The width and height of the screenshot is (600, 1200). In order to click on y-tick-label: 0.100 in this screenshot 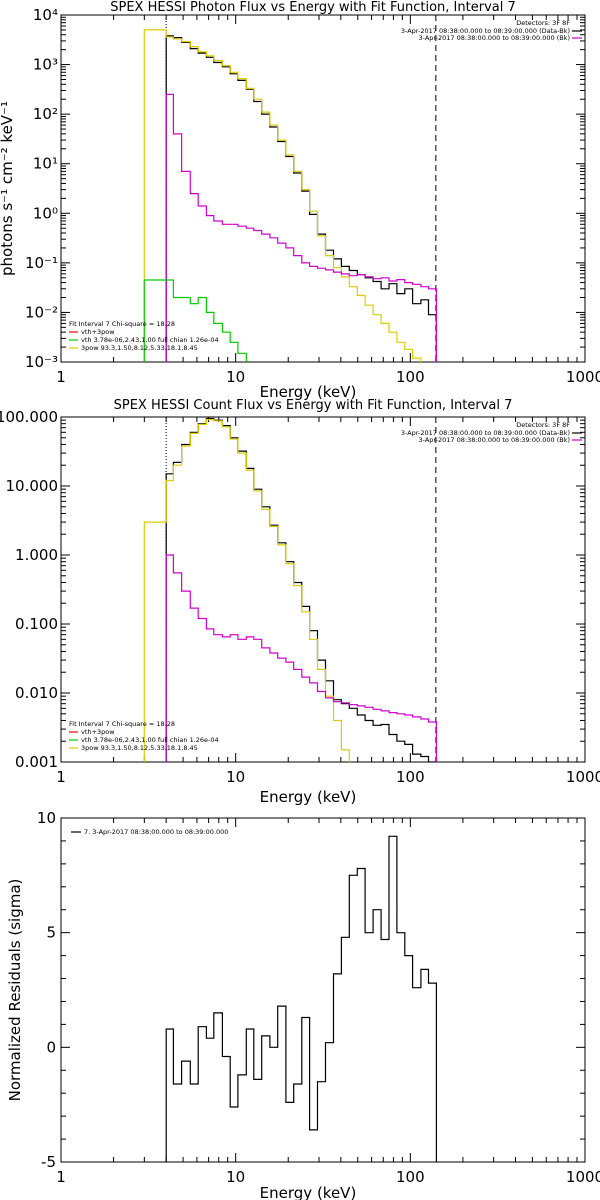, I will do `click(36, 624)`.